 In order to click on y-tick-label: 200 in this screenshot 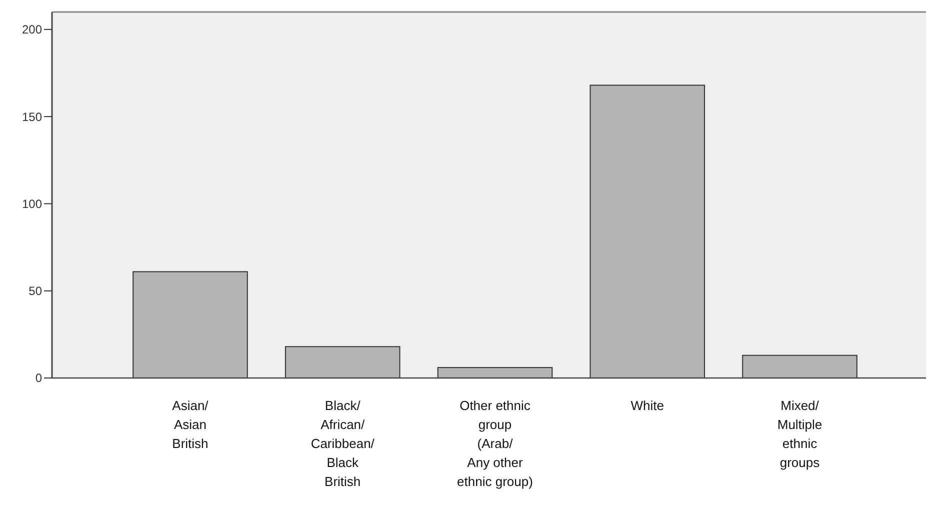, I will do `click(32, 29)`.